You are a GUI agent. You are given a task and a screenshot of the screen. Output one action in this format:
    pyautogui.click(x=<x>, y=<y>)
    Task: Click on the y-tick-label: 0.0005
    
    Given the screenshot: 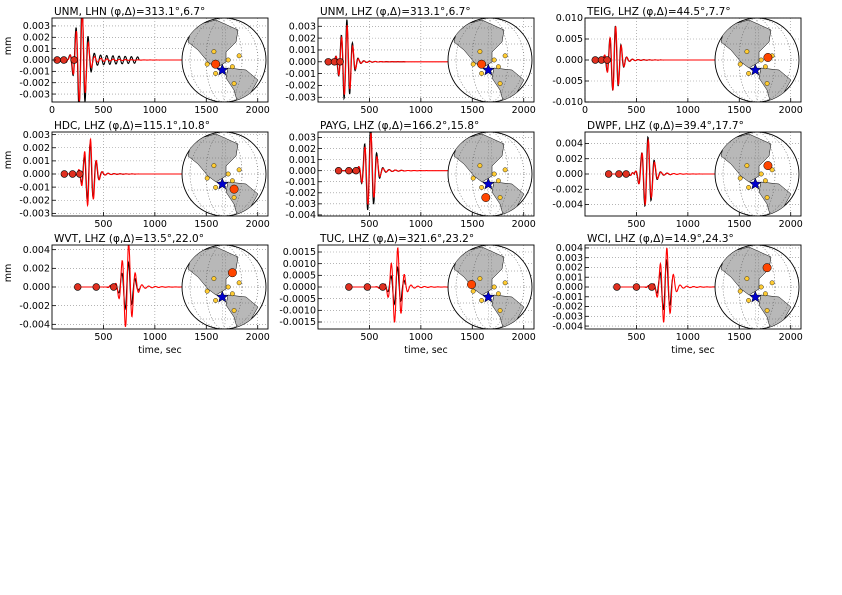 What is the action you would take?
    pyautogui.click(x=299, y=276)
    